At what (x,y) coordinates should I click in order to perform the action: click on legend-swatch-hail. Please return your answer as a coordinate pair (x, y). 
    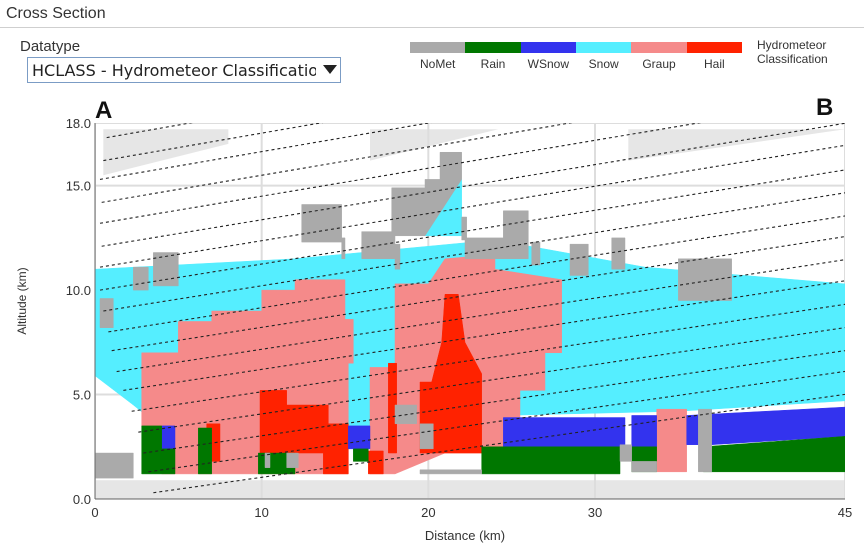
    Looking at the image, I should click on (714, 47).